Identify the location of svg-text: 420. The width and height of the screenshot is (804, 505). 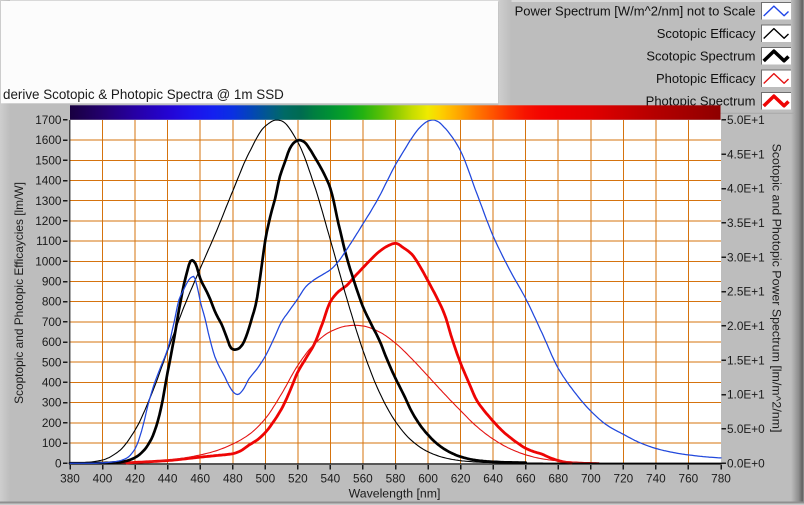
(135, 479).